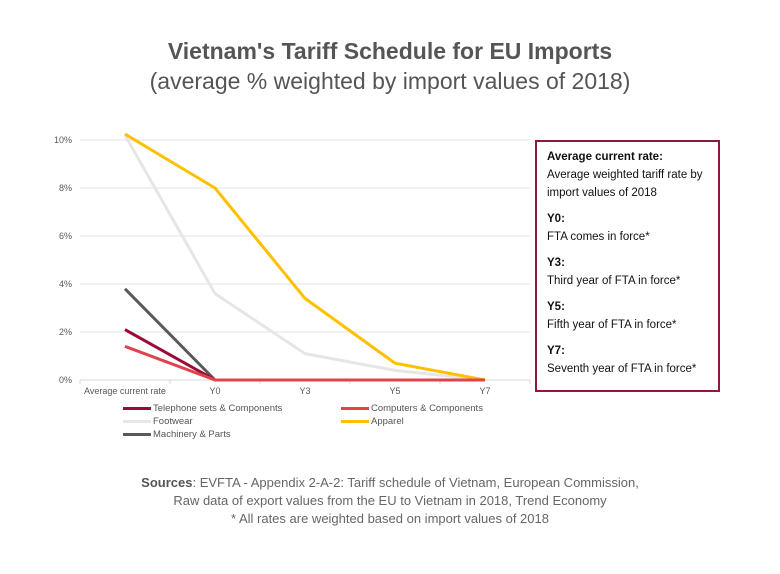  I want to click on legend-item: Apparel, so click(372, 421).